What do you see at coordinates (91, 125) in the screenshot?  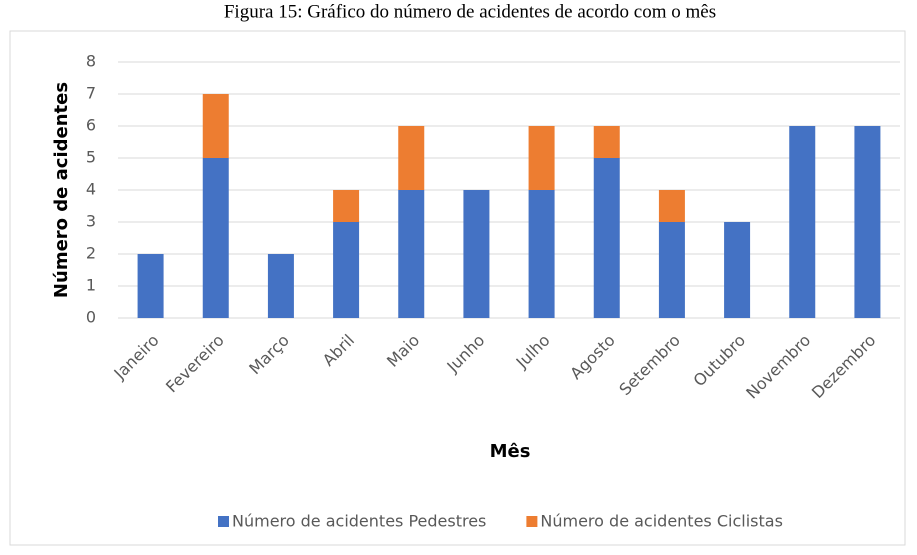 I see `y-tick-label: 6` at bounding box center [91, 125].